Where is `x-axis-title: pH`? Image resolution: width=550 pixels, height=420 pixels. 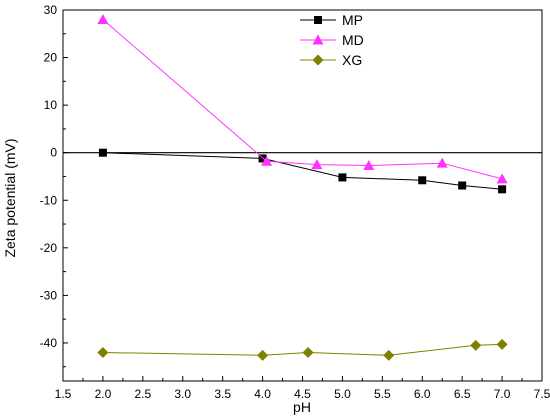
x-axis-title: pH is located at coordinates (302, 407).